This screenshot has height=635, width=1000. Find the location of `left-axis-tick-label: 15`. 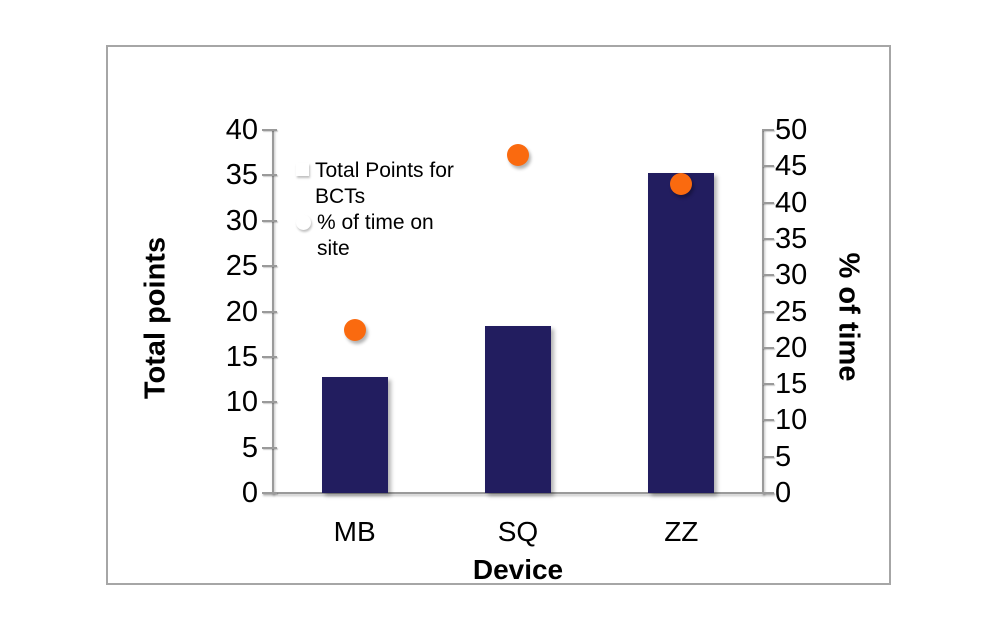

left-axis-tick-label: 15 is located at coordinates (241, 356).